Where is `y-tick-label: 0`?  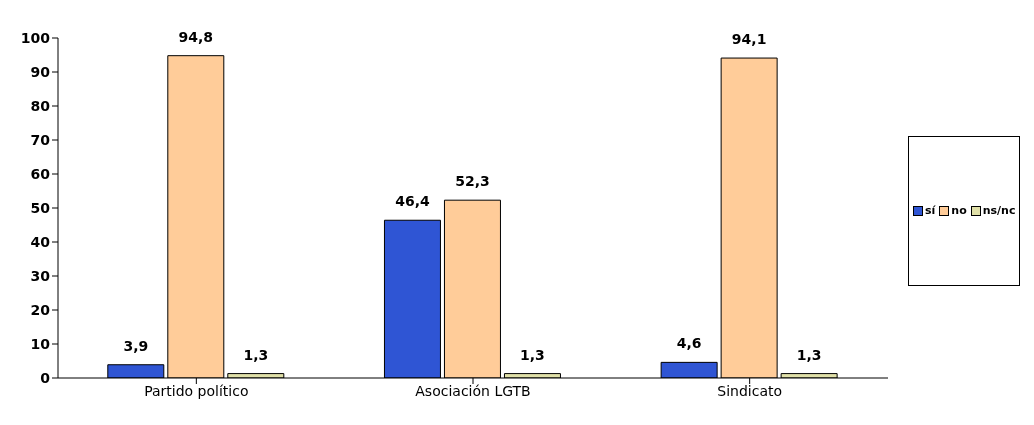
y-tick-label: 0 is located at coordinates (45, 377).